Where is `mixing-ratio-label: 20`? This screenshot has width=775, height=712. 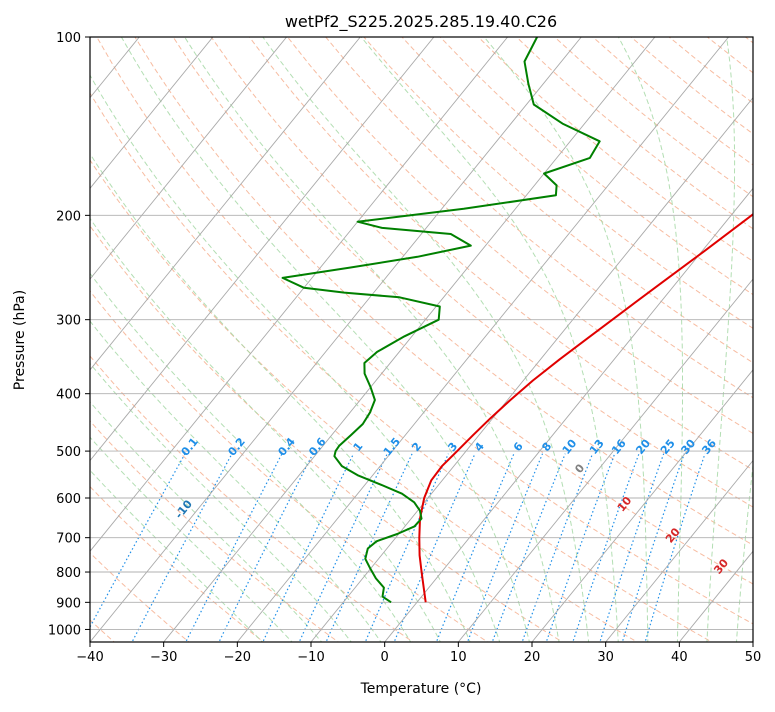 mixing-ratio-label: 20 is located at coordinates (643, 447).